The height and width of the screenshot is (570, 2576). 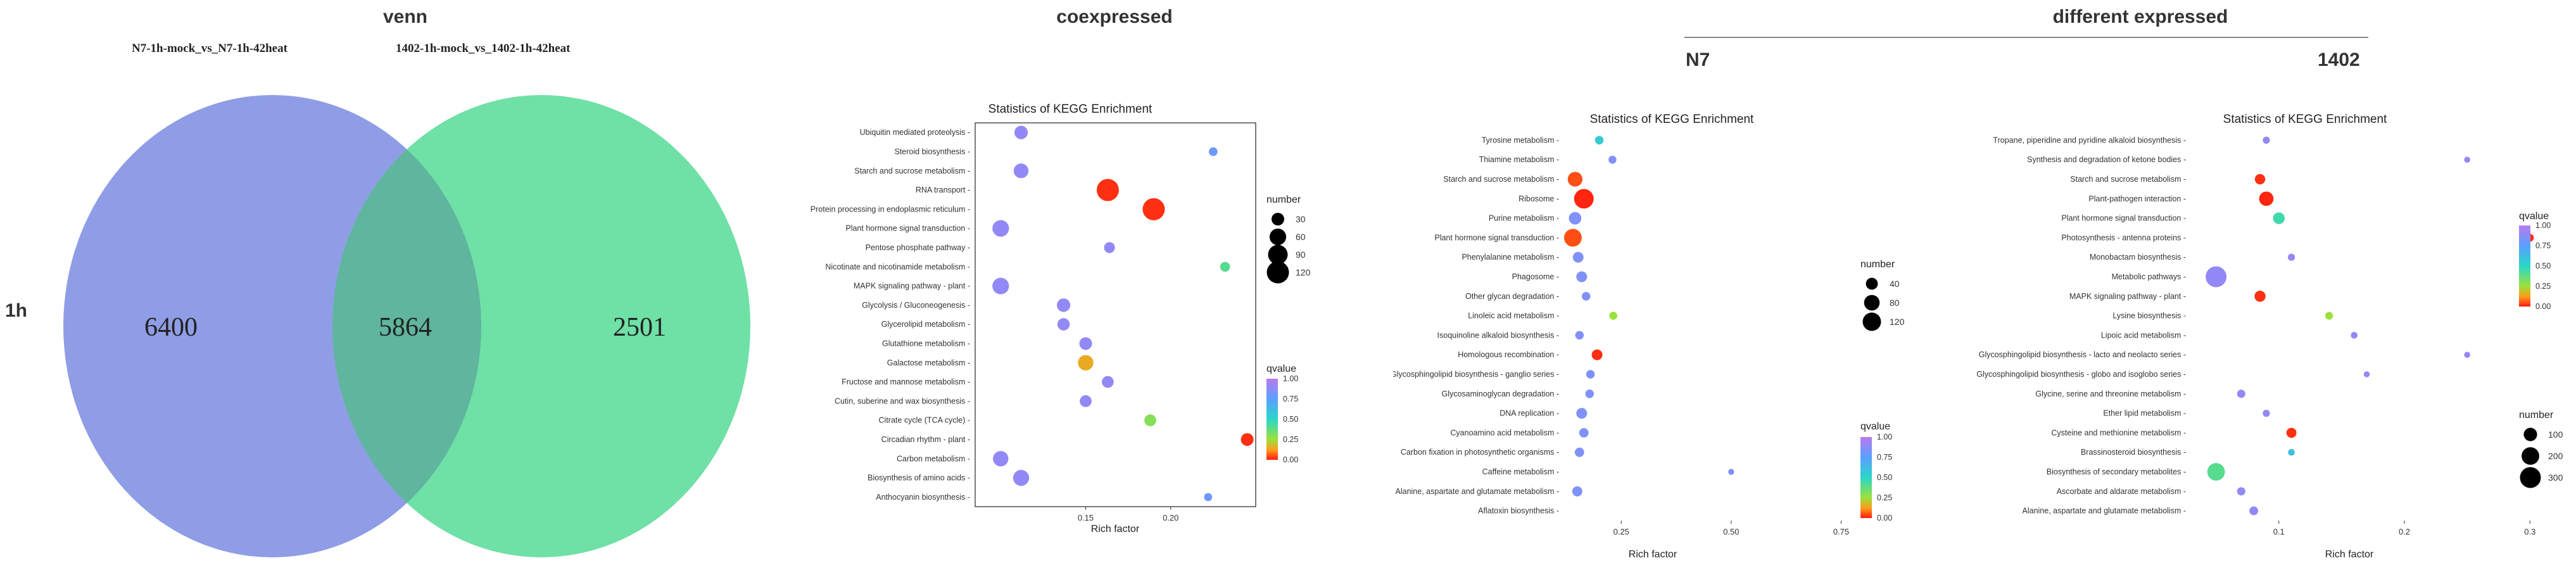 I want to click on size-legend-label: 300, so click(x=2555, y=477).